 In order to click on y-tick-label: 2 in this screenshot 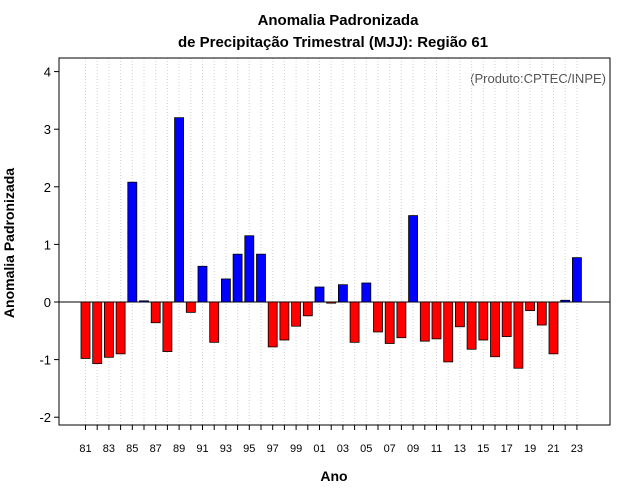, I will do `click(47, 187)`.